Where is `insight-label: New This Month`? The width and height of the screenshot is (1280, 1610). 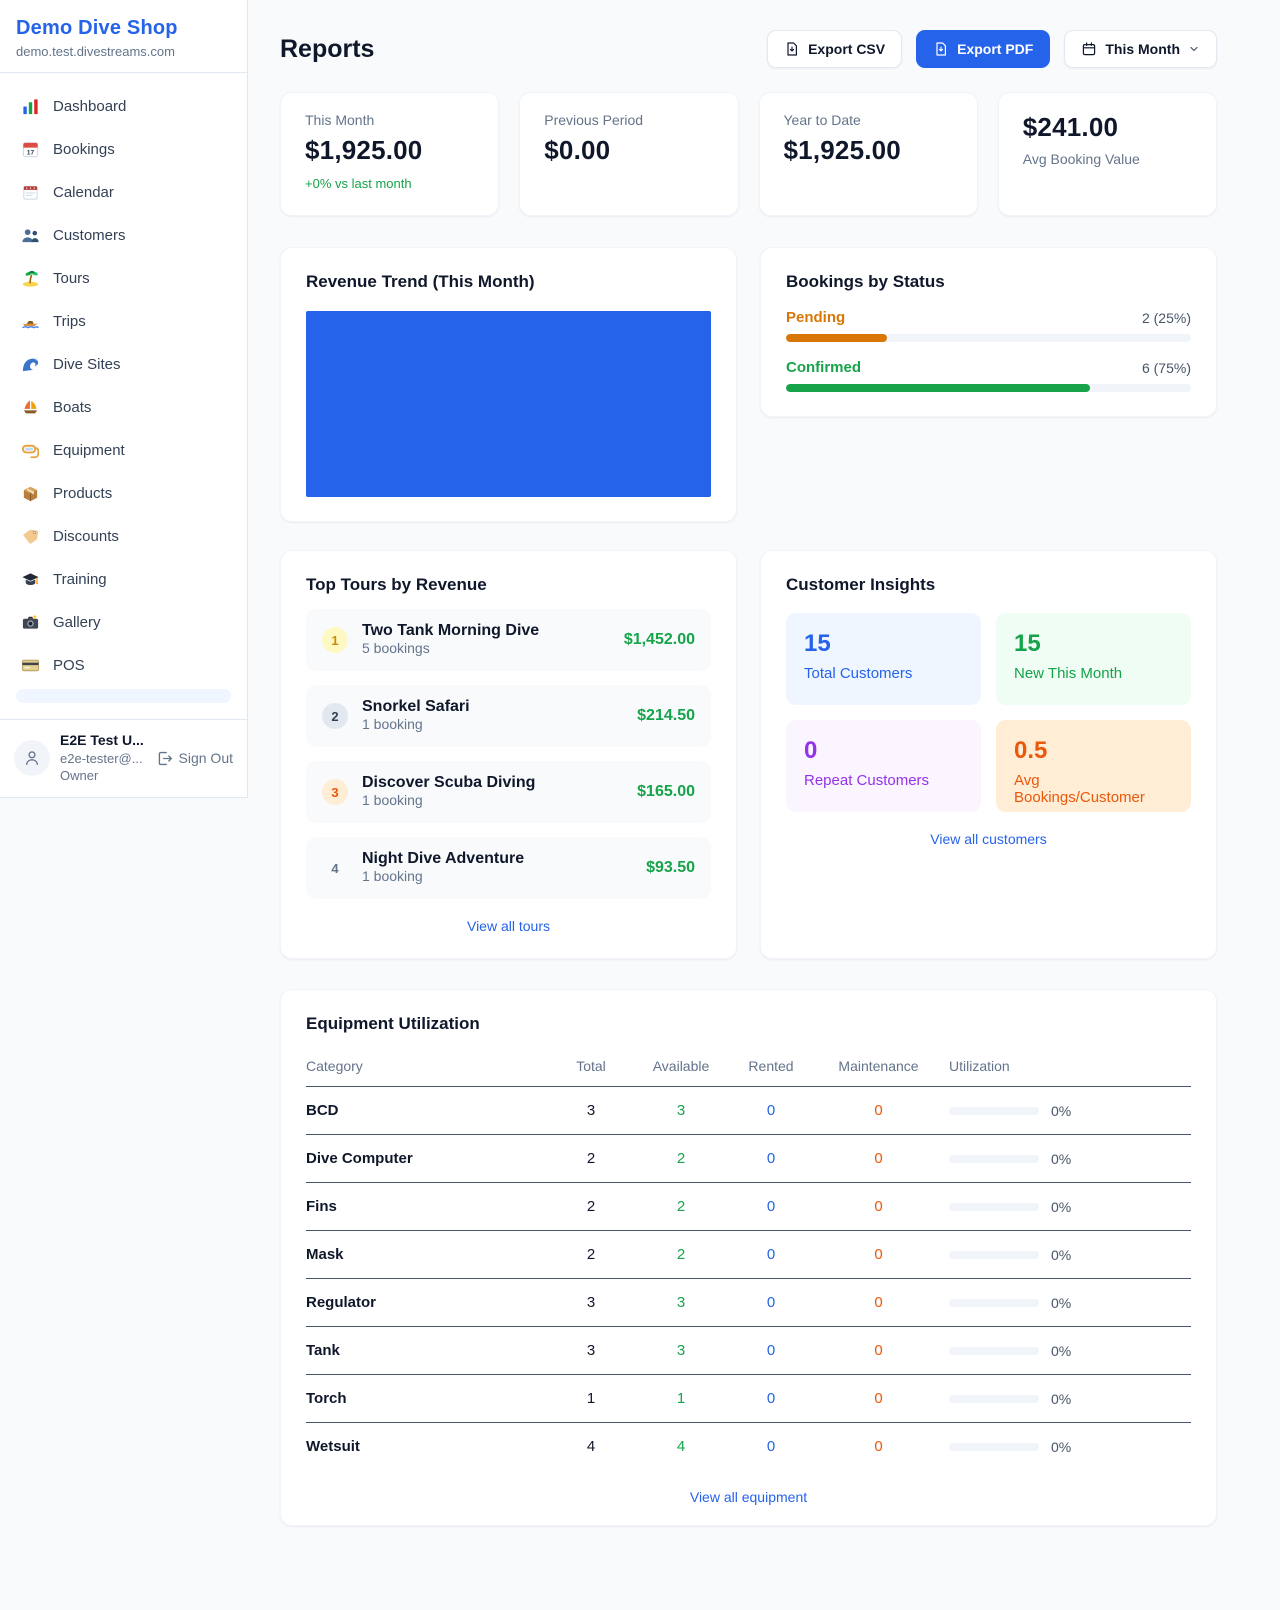 insight-label: New This Month is located at coordinates (1068, 673).